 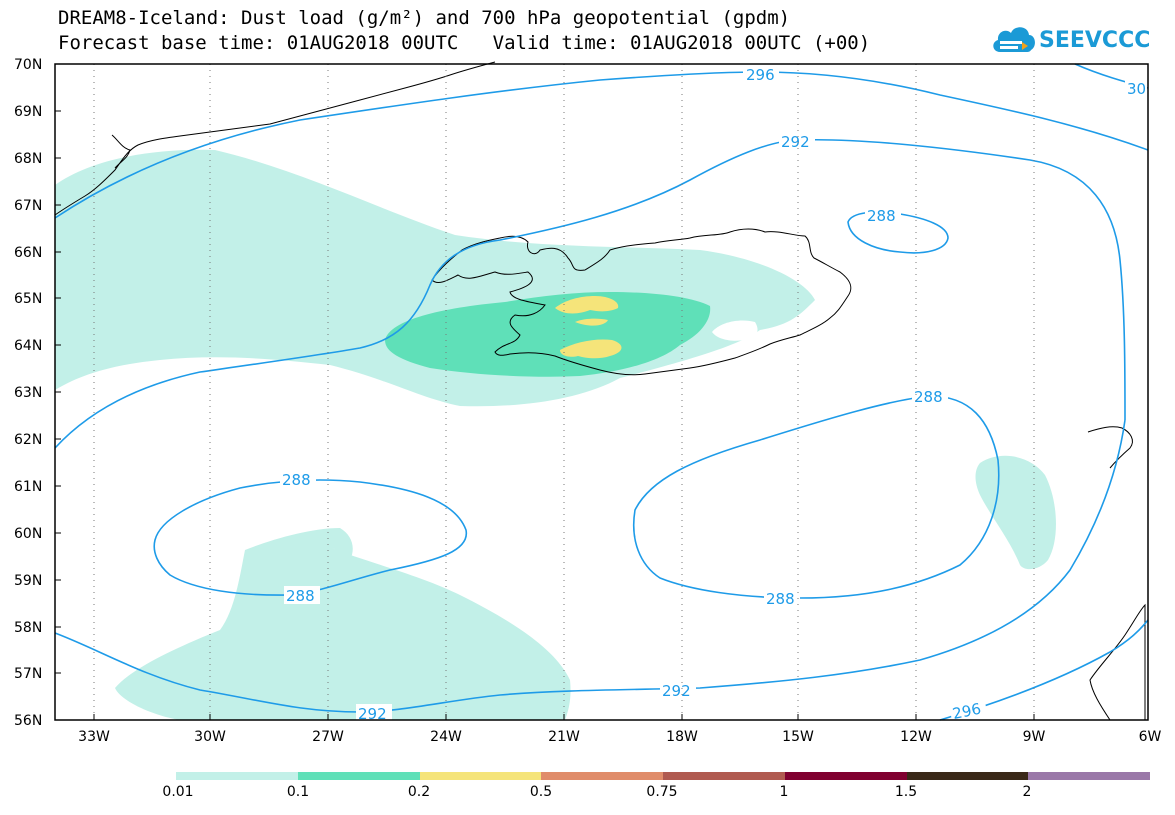 I want to click on lat-label: 56N, so click(x=28, y=721).